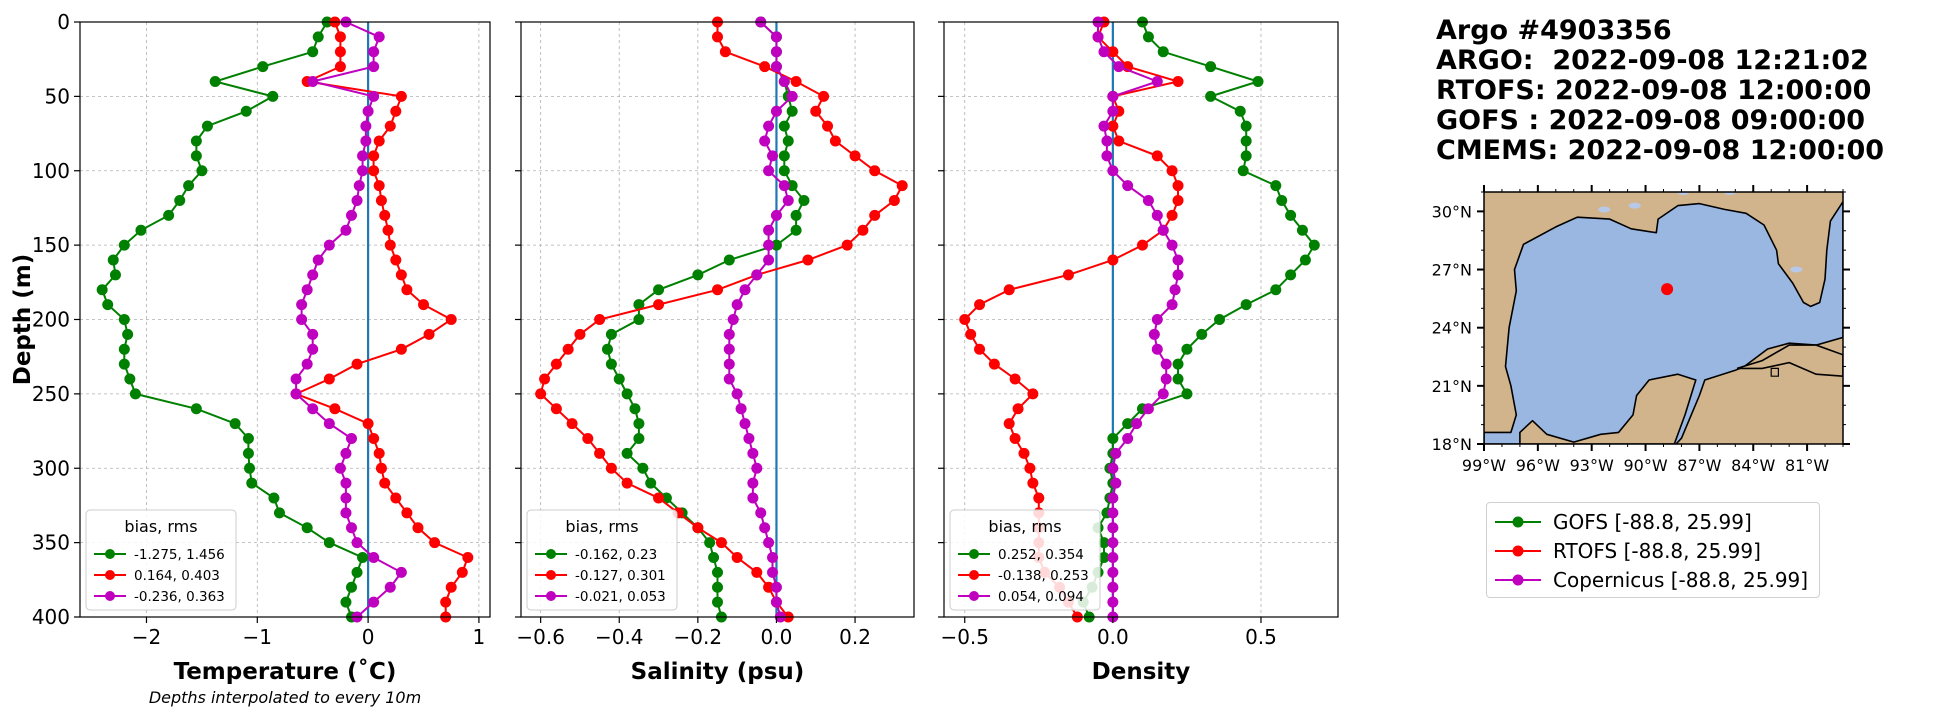 Image resolution: width=1948 pixels, height=712 pixels. What do you see at coordinates (160, 526) in the screenshot?
I see `temperature-legend-title: bias, rms` at bounding box center [160, 526].